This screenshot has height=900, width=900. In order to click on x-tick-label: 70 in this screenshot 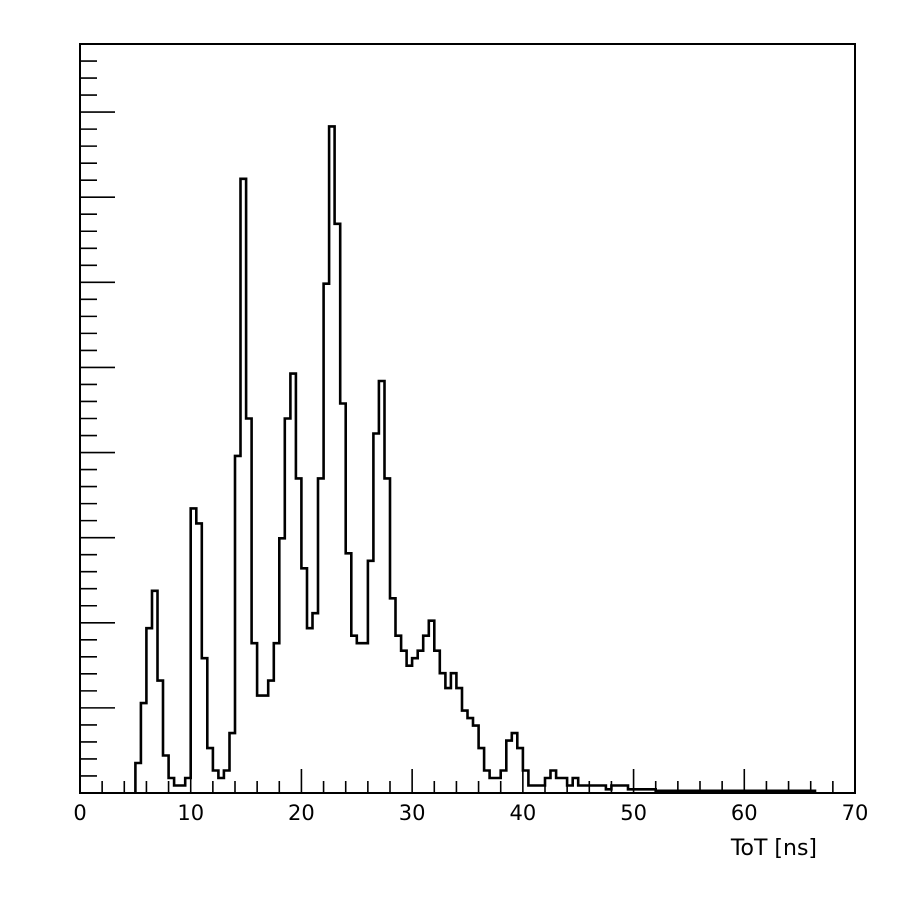, I will do `click(855, 813)`.